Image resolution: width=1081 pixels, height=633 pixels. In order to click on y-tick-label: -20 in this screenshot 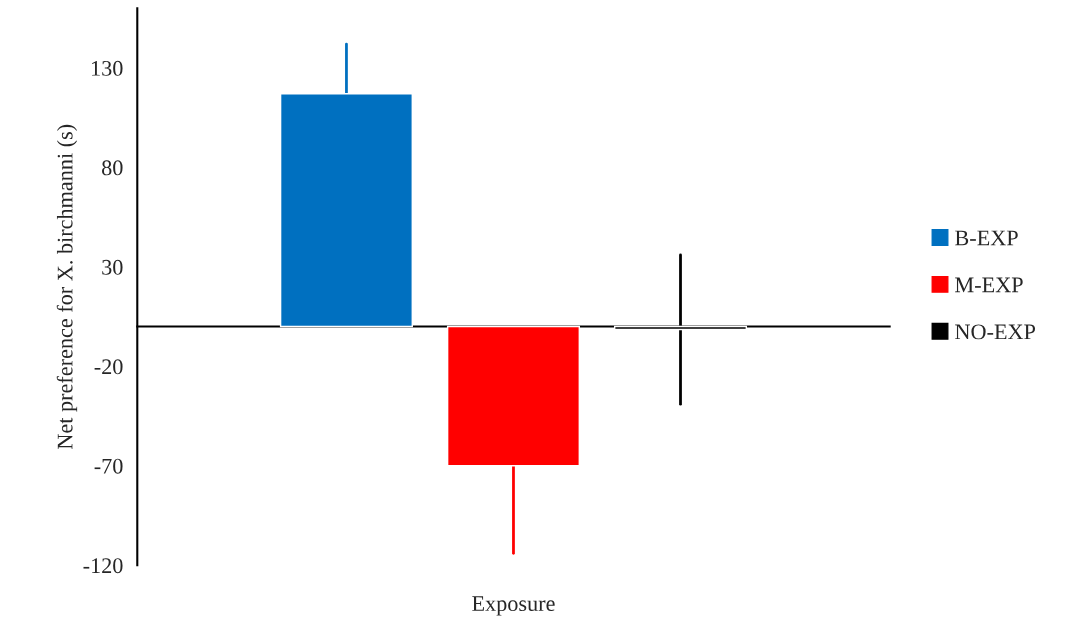, I will do `click(108, 367)`.